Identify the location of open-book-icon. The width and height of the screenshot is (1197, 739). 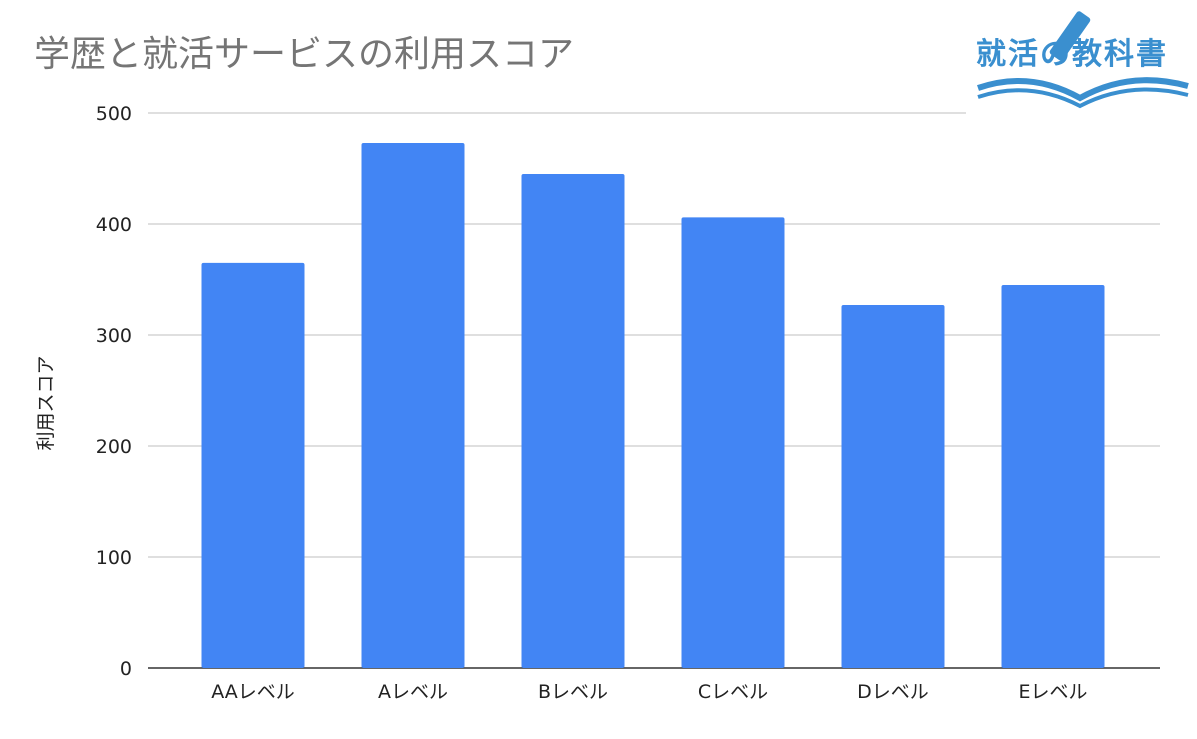
(1083, 93).